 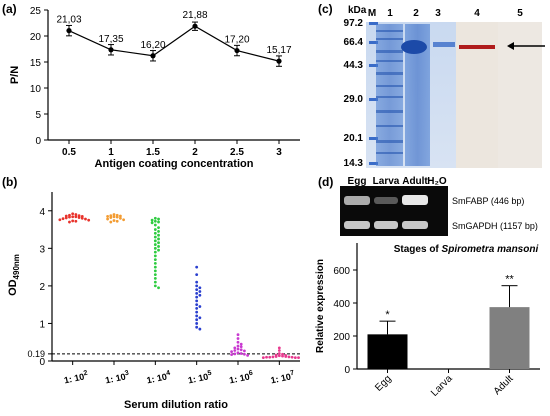 What do you see at coordinates (354, 23) in the screenshot?
I see `c-marker-label: 97.2` at bounding box center [354, 23].